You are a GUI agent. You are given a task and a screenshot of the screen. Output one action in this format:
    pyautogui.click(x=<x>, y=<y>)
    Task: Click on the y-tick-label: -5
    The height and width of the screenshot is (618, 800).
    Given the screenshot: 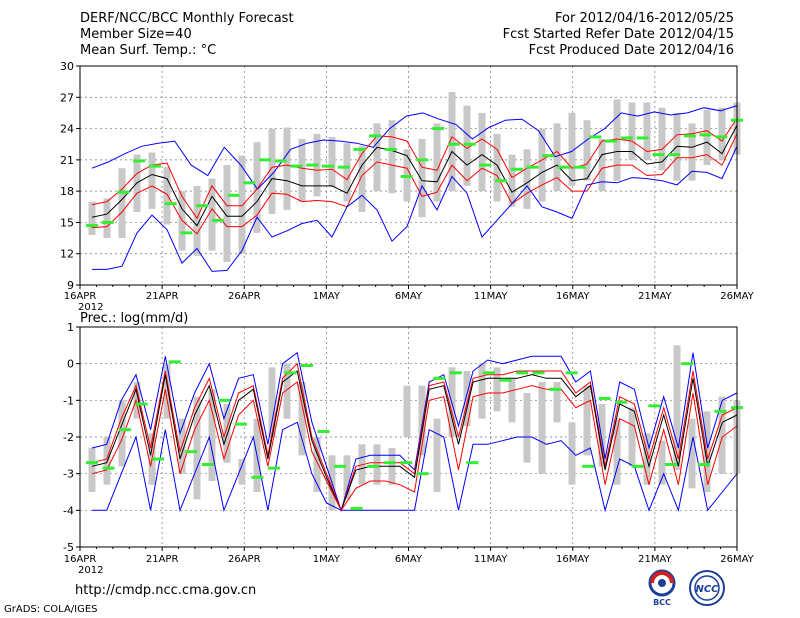 What is the action you would take?
    pyautogui.click(x=68, y=547)
    